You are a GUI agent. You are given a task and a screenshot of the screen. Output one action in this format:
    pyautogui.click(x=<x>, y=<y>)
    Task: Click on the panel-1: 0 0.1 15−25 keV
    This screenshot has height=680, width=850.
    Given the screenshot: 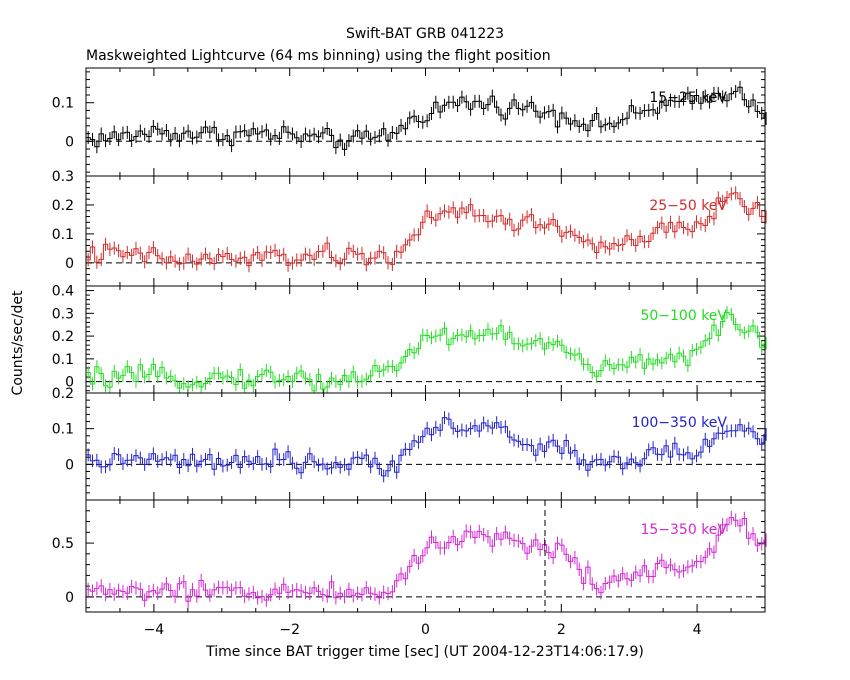 What is the action you would take?
    pyautogui.click(x=409, y=122)
    